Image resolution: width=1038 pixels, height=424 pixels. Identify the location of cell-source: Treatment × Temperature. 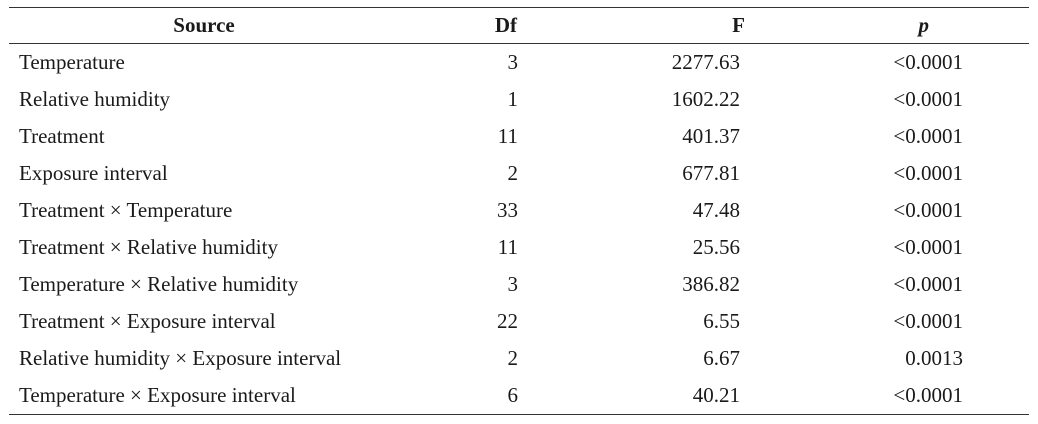
(126, 210).